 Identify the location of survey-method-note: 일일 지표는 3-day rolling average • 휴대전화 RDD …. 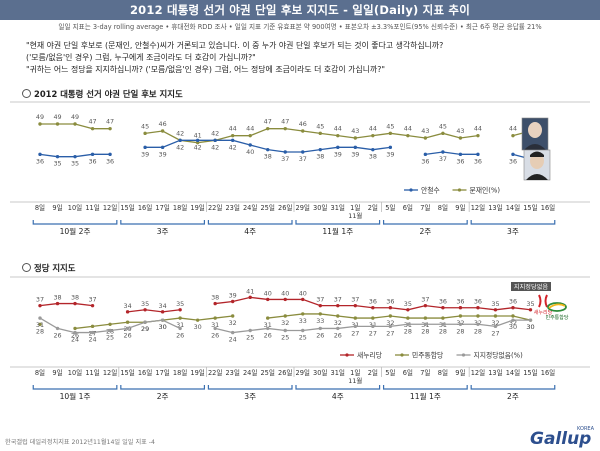
(300, 27).